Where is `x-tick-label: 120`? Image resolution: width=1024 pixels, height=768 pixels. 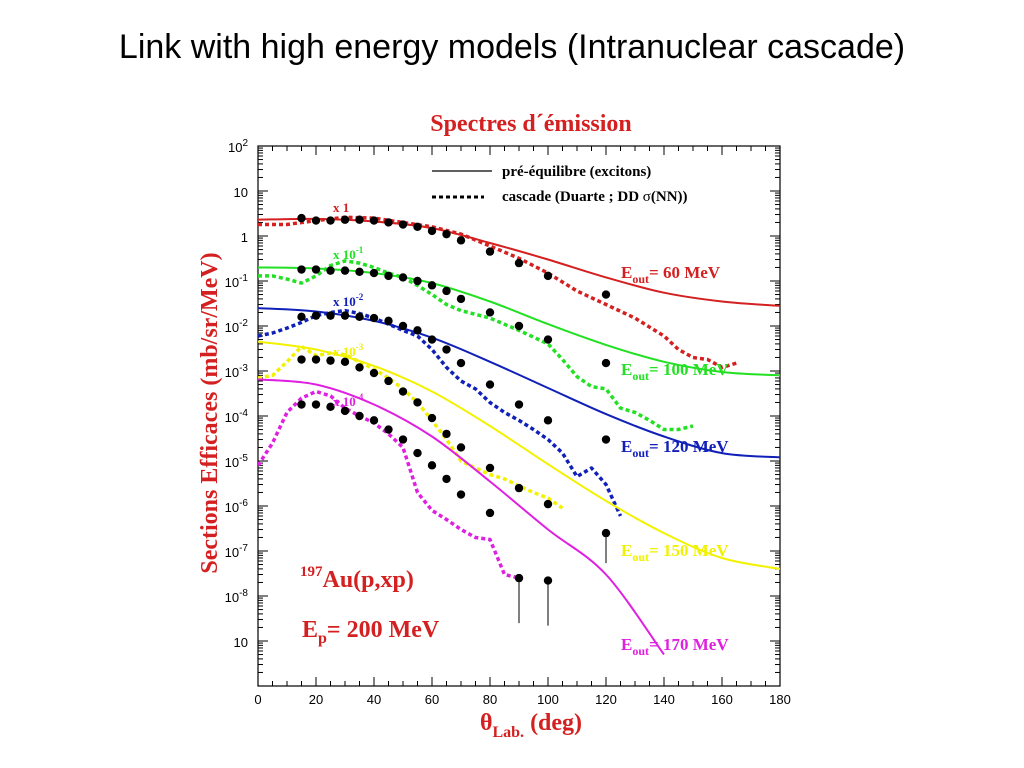 x-tick-label: 120 is located at coordinates (606, 699).